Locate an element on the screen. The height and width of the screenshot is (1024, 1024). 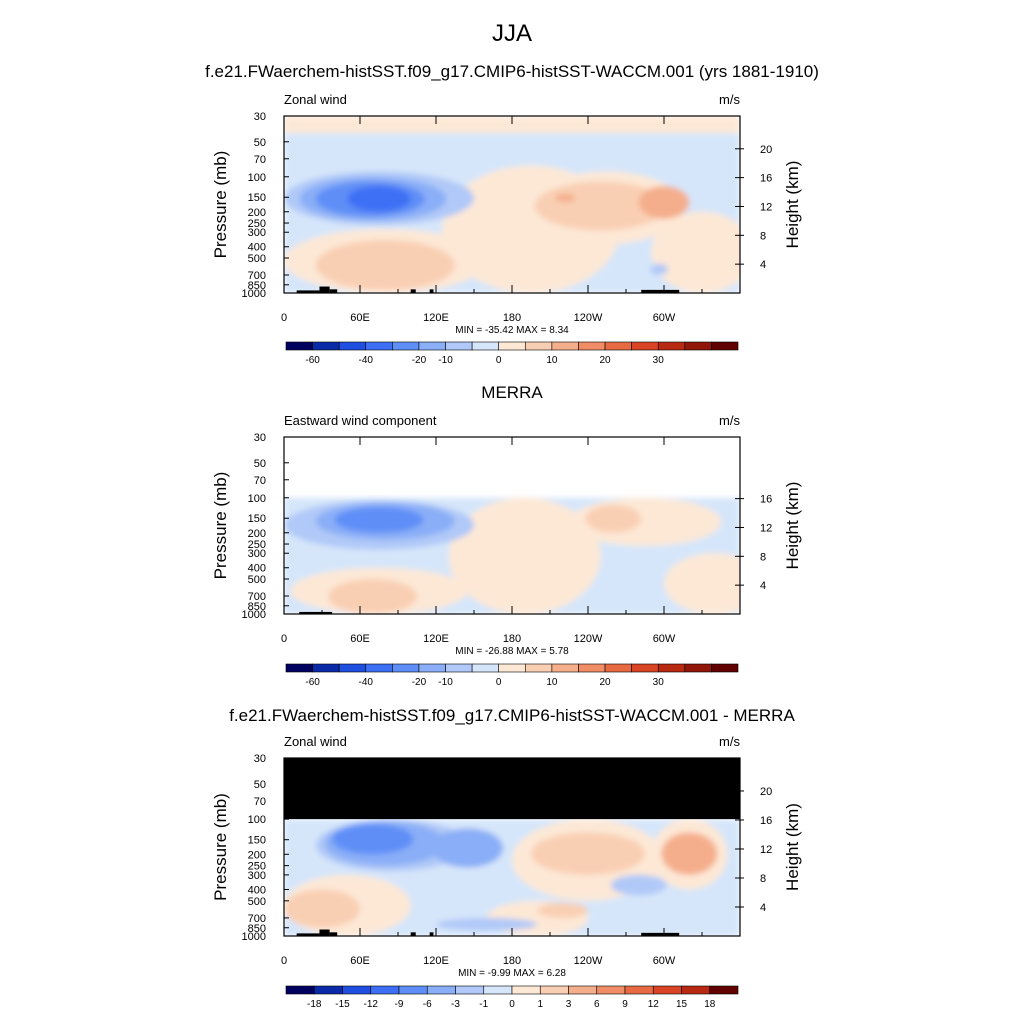
colorbar-label: -6 is located at coordinates (427, 1004).